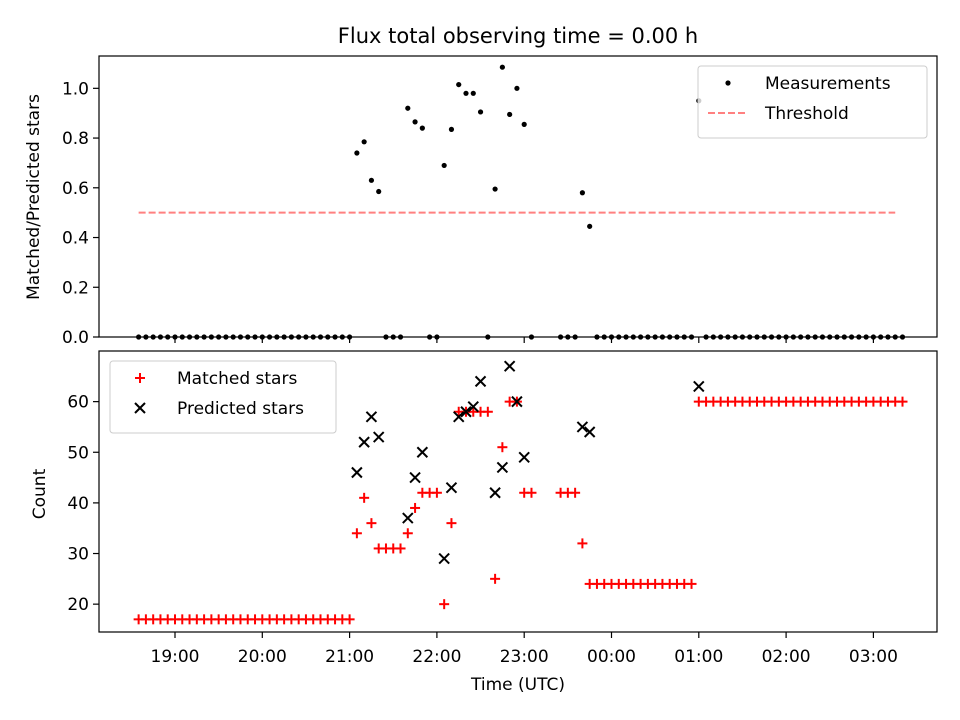  Describe the element at coordinates (223, 397) in the screenshot. I see `bottom-legend-box` at that location.